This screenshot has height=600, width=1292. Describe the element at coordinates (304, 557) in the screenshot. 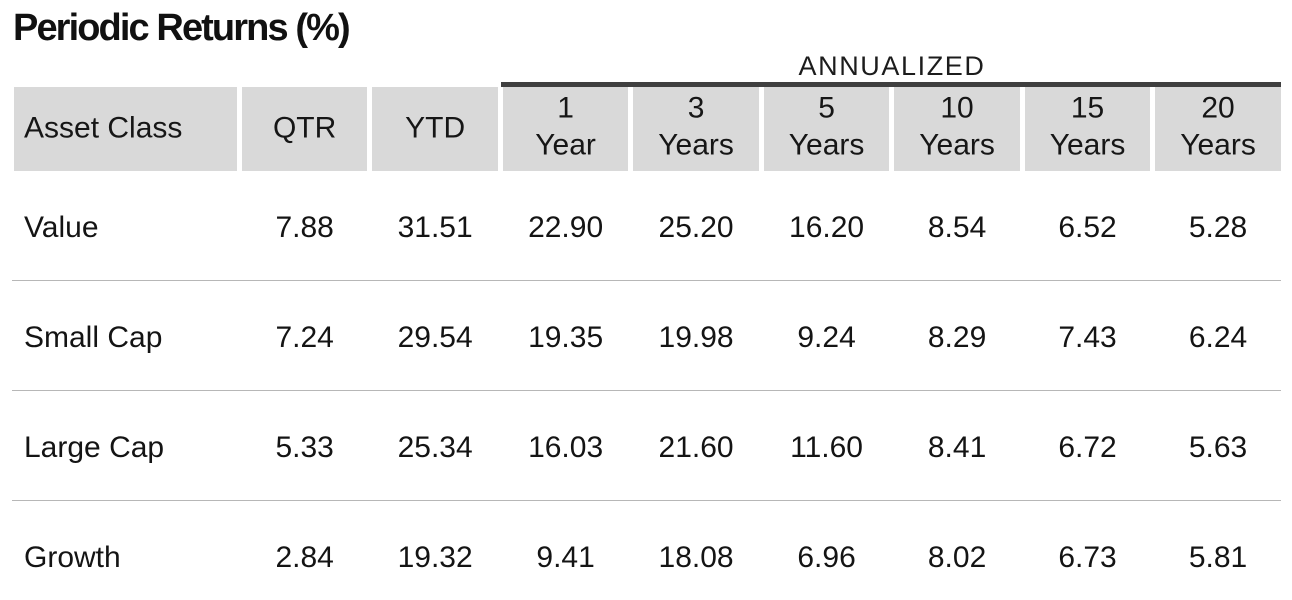

I see `qtr-cell: 2.84` at that location.